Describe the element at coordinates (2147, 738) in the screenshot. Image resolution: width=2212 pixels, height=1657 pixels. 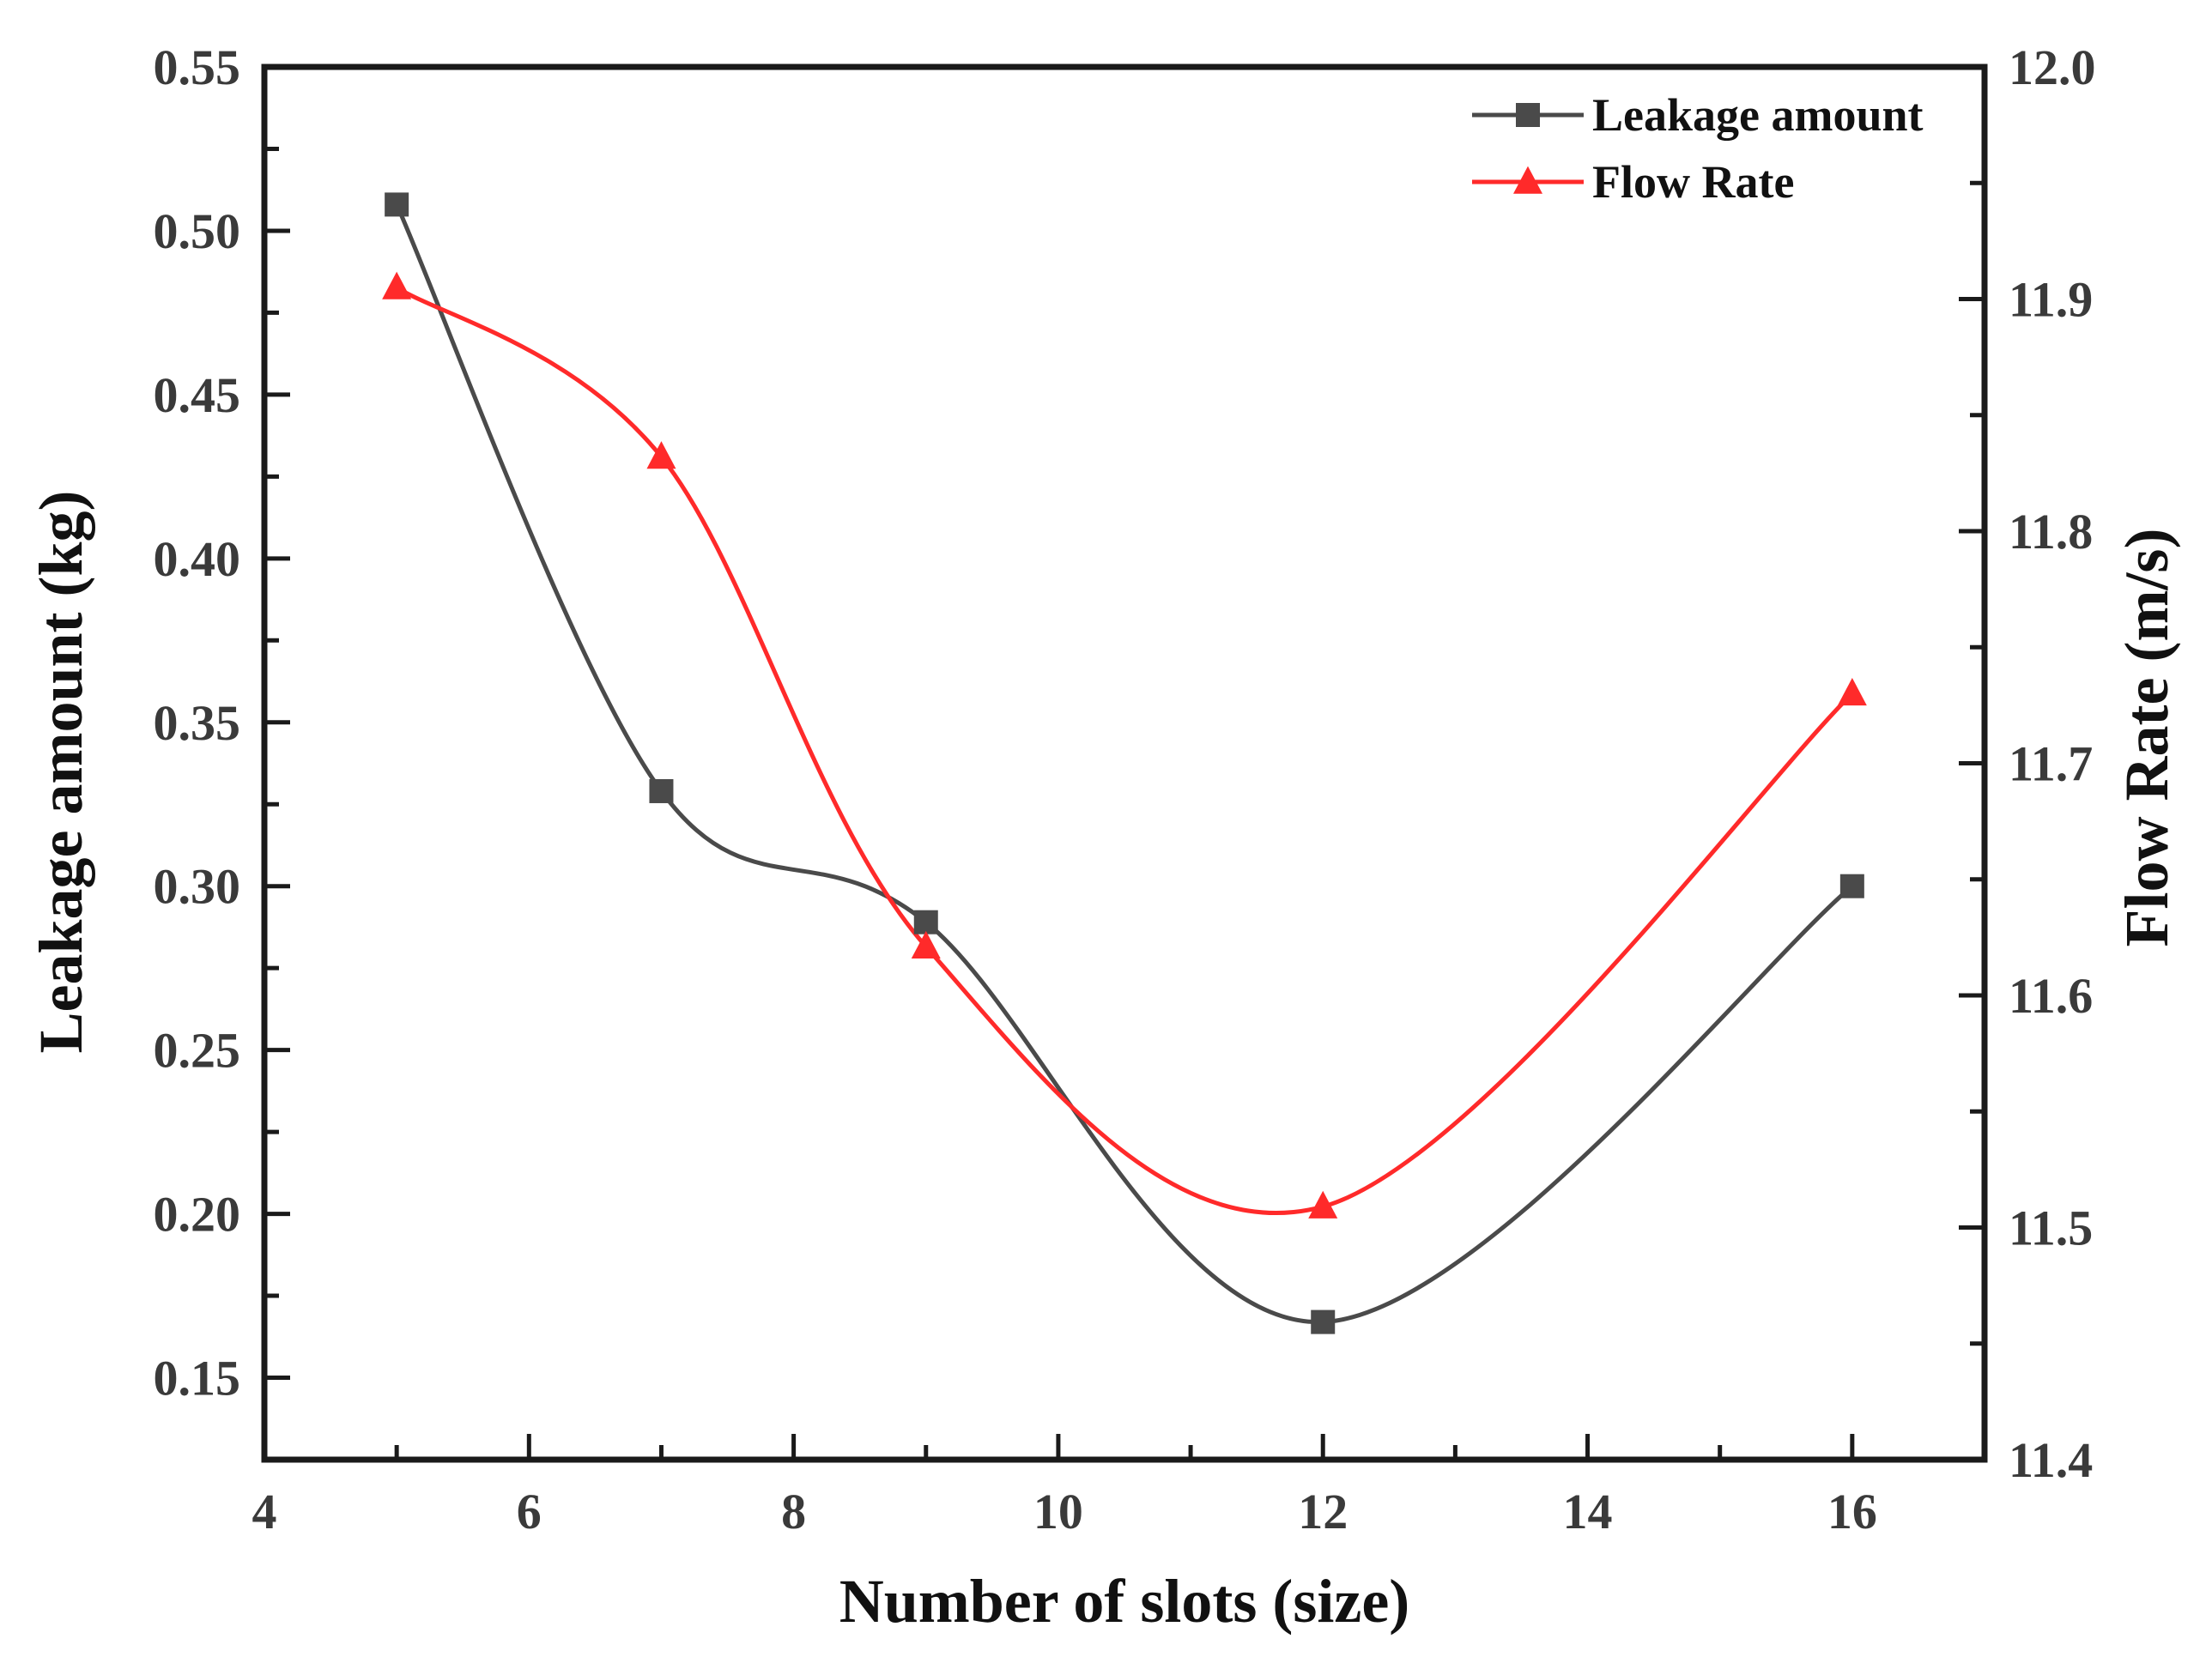
I see `y-right-axis-title: Flow Rate (m/s)` at that location.